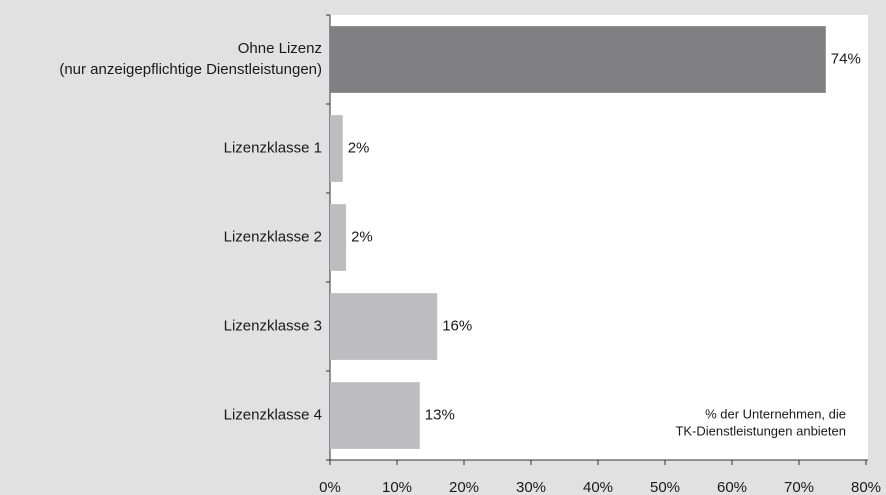 Image resolution: width=886 pixels, height=495 pixels. I want to click on x-tick-label: 80%, so click(866, 487).